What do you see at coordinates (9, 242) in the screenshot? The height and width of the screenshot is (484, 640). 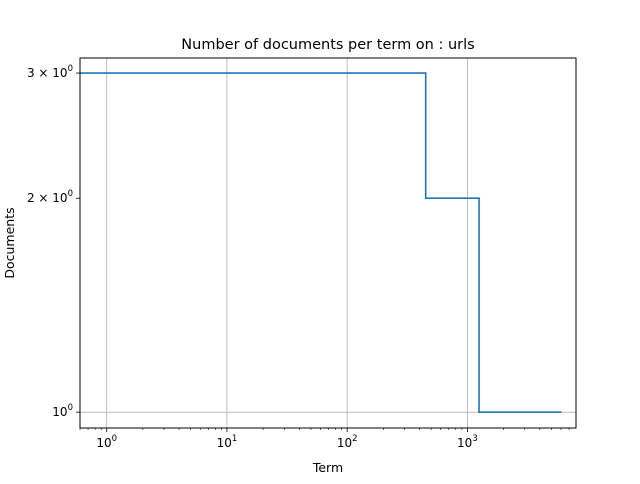 I see `y-axis-label: Documents` at bounding box center [9, 242].